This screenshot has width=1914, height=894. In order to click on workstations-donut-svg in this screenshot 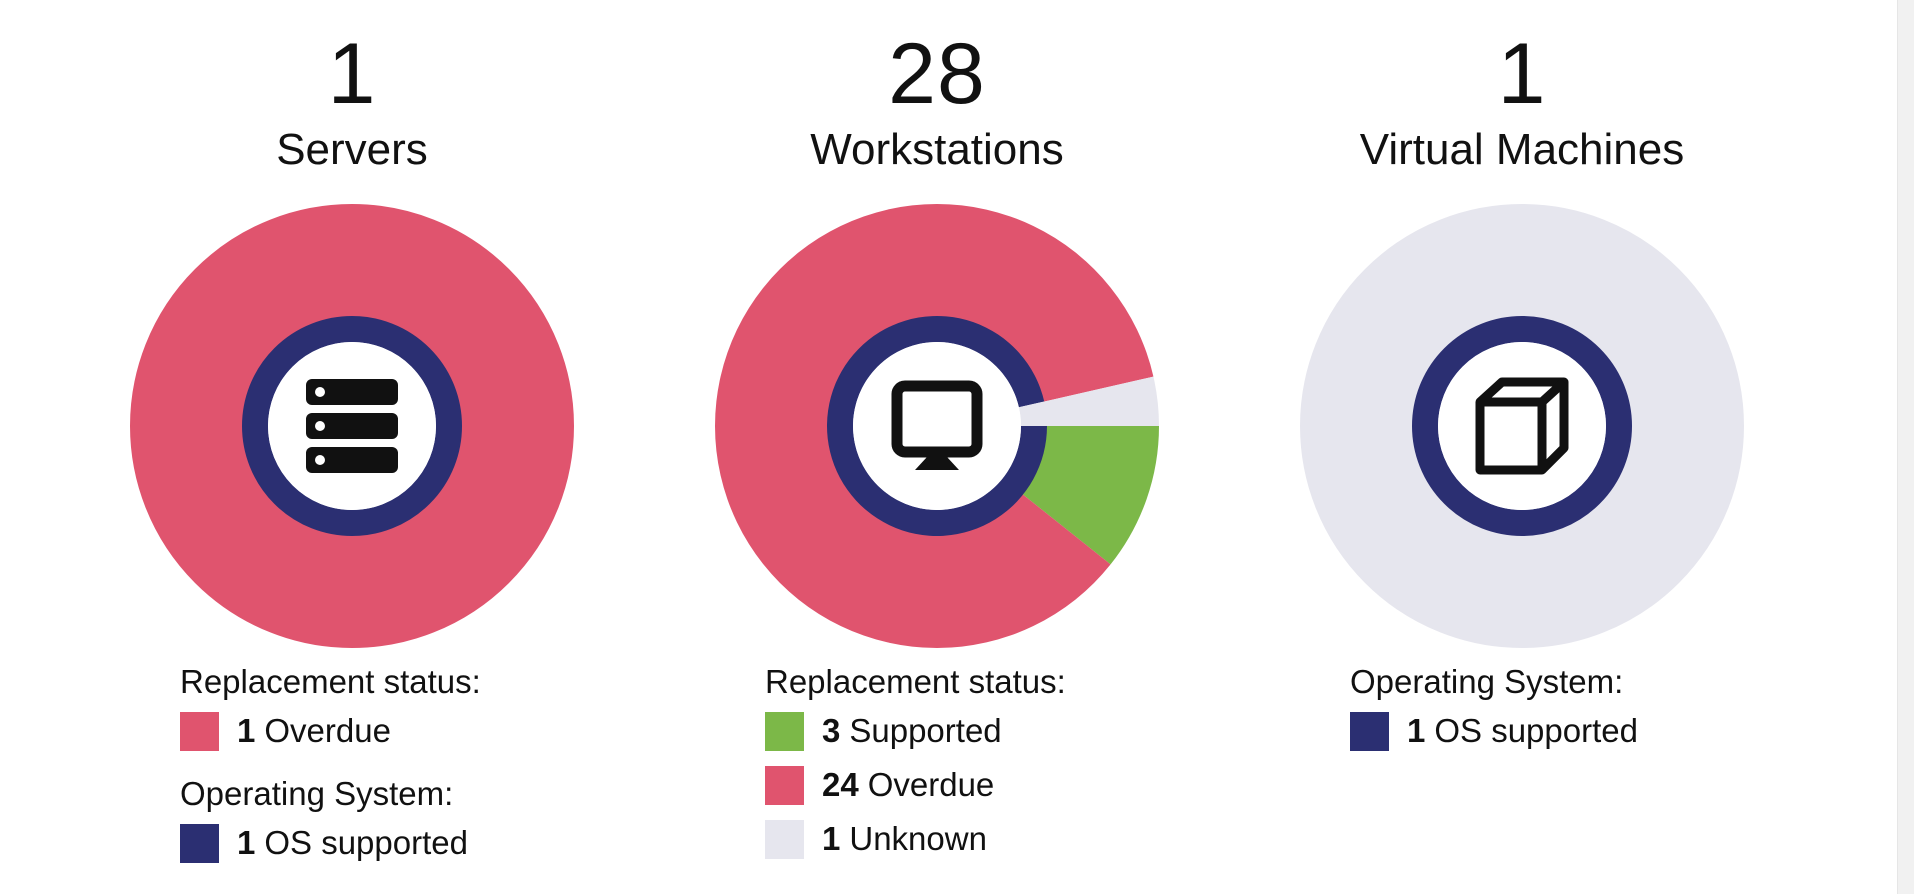, I will do `click(937, 426)`.